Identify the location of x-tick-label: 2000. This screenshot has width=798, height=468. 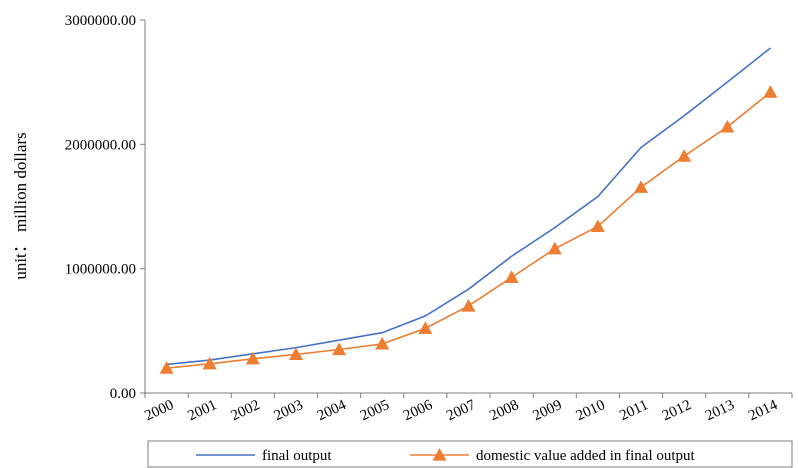
(159, 410).